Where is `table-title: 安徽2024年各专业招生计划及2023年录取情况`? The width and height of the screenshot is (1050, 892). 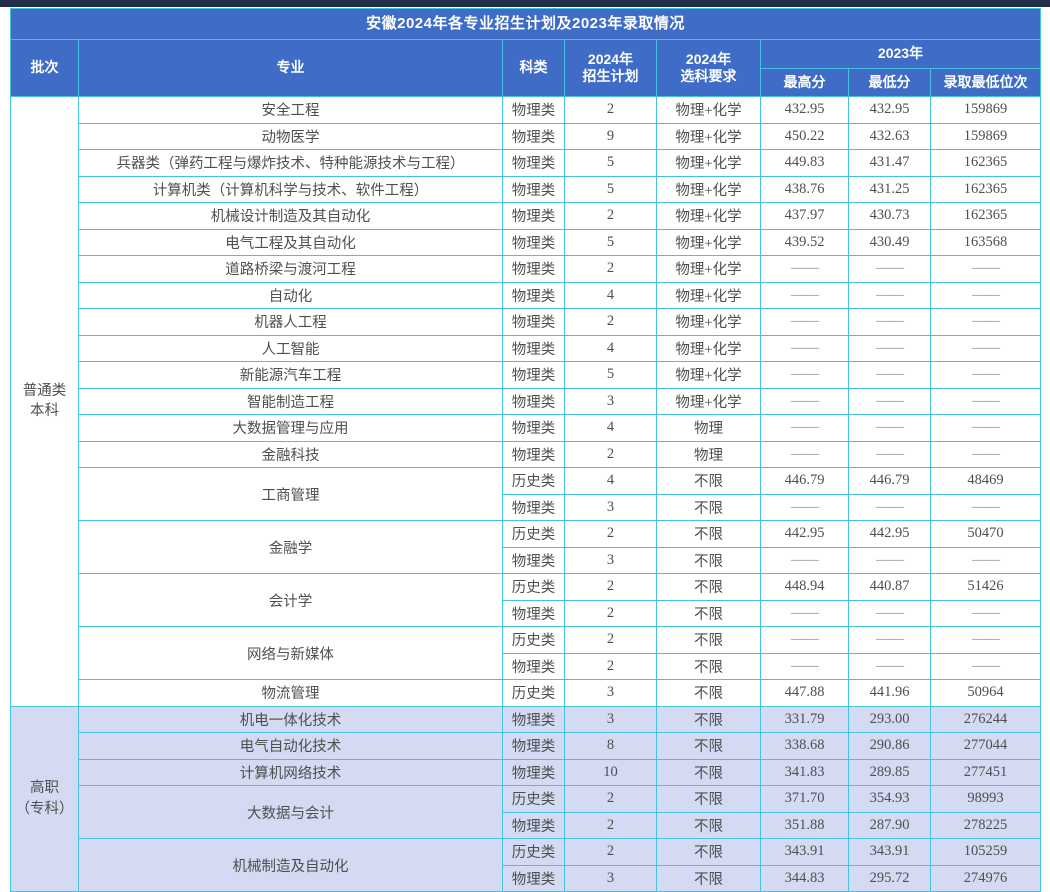
table-title: 安徽2024年各专业招生计划及2023年录取情况 is located at coordinates (525, 24).